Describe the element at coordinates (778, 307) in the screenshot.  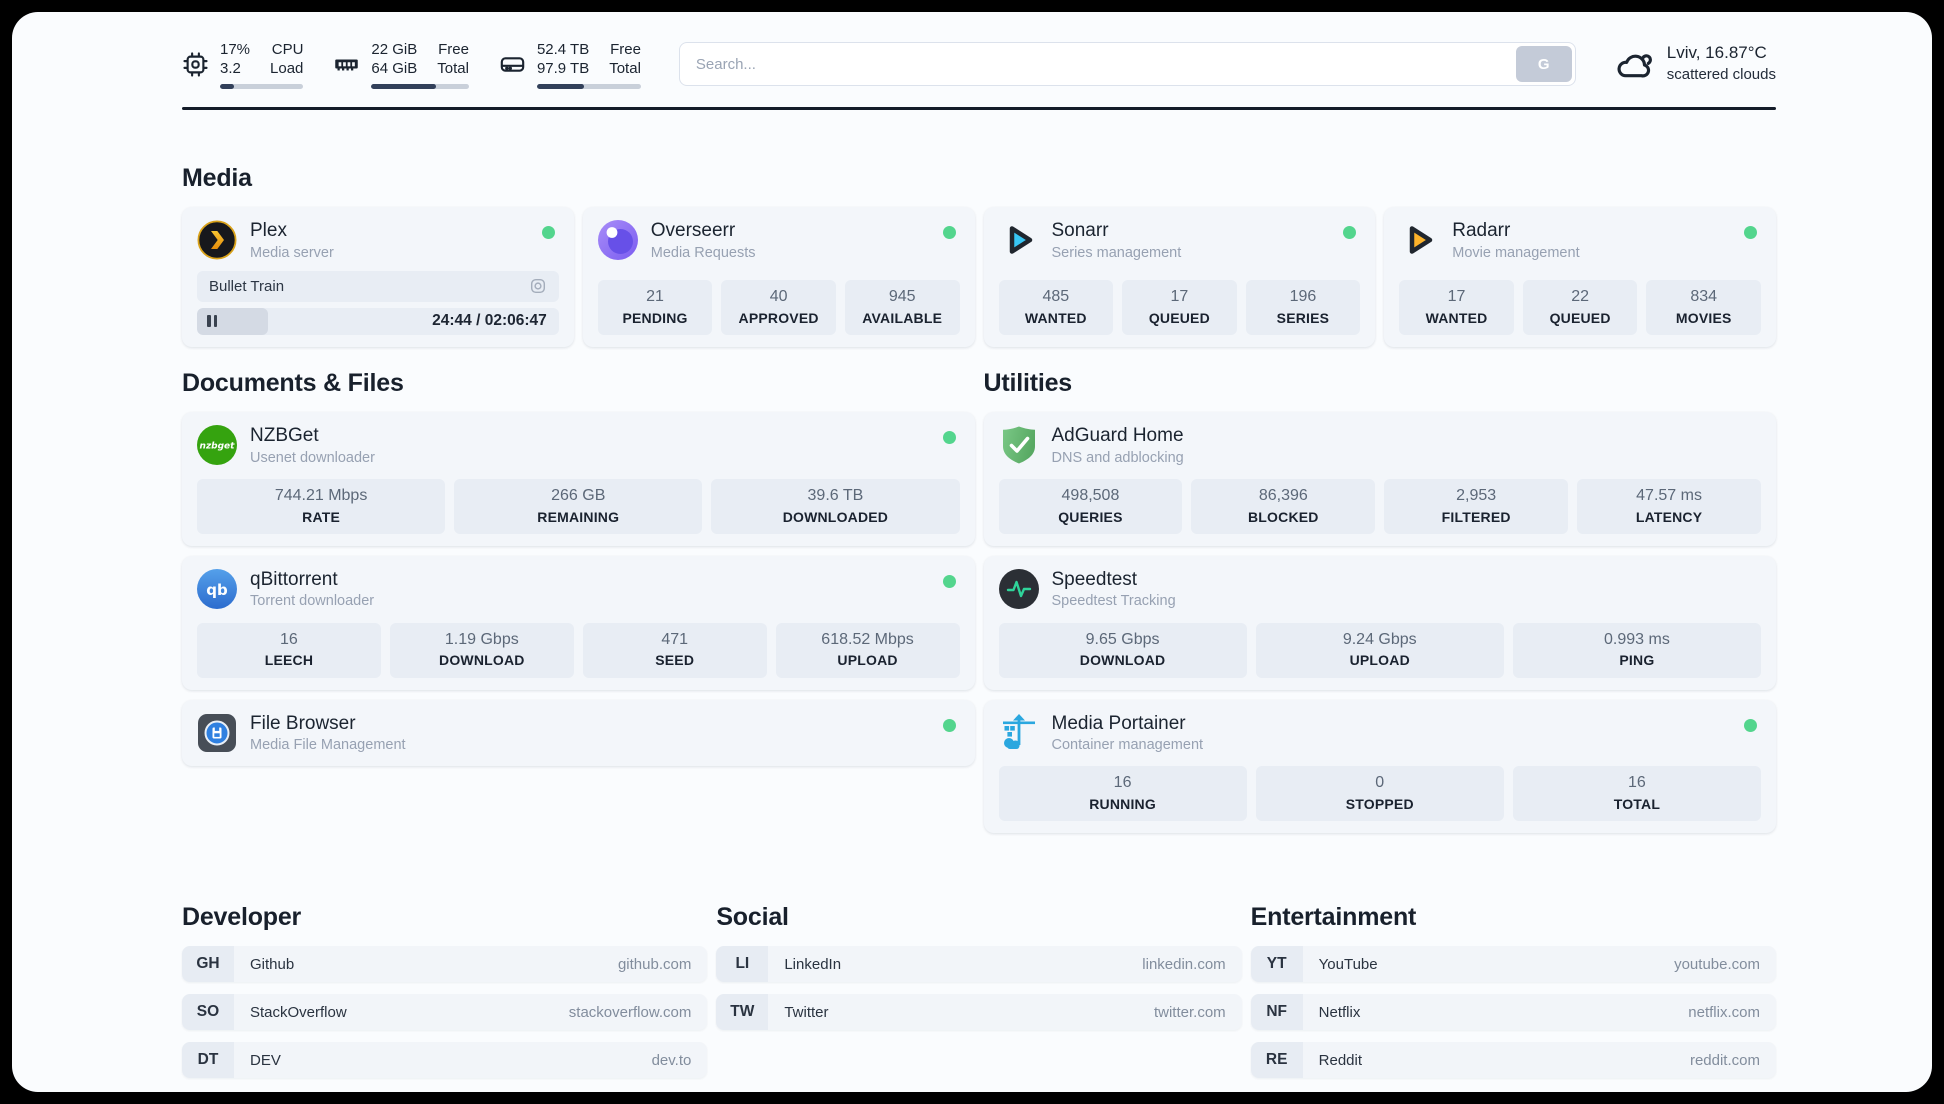
I see `stat-tile: 40 APPROVED` at that location.